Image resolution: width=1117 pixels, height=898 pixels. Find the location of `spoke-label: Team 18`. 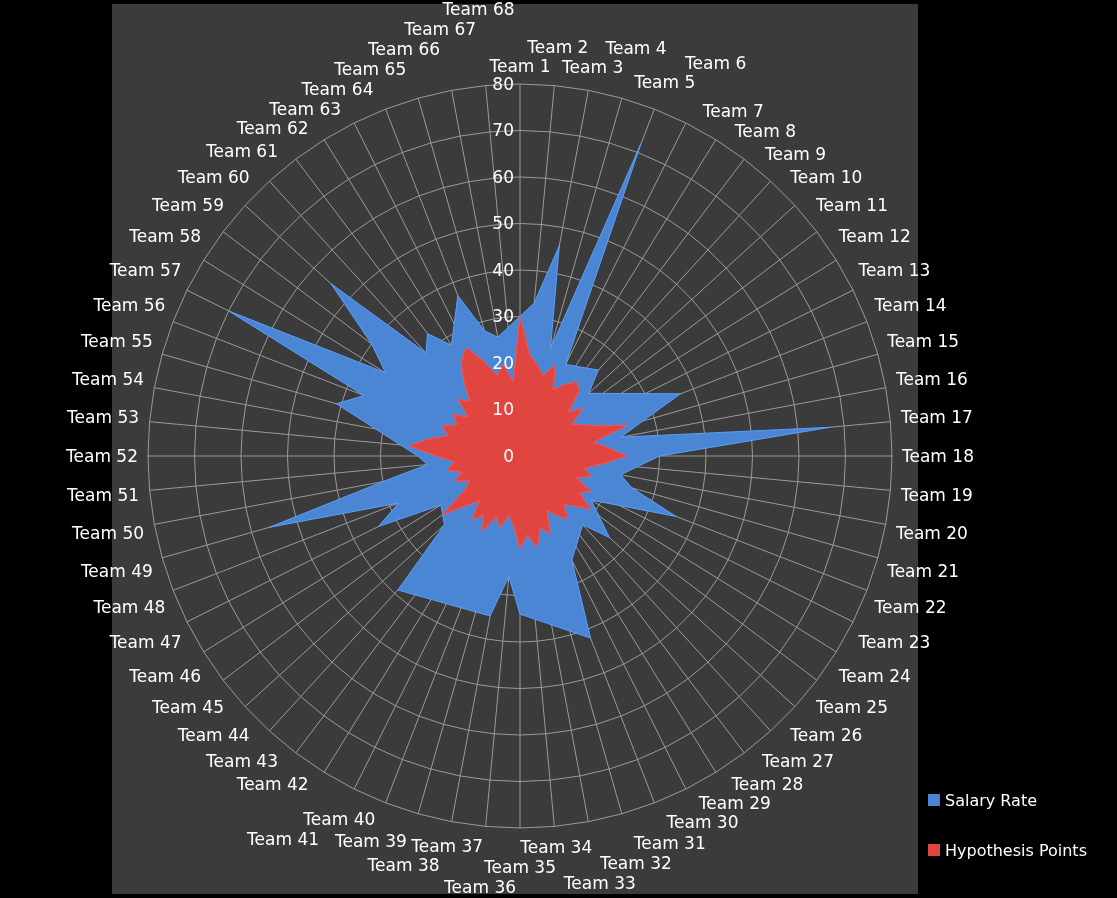

spoke-label: Team 18 is located at coordinates (937, 455).